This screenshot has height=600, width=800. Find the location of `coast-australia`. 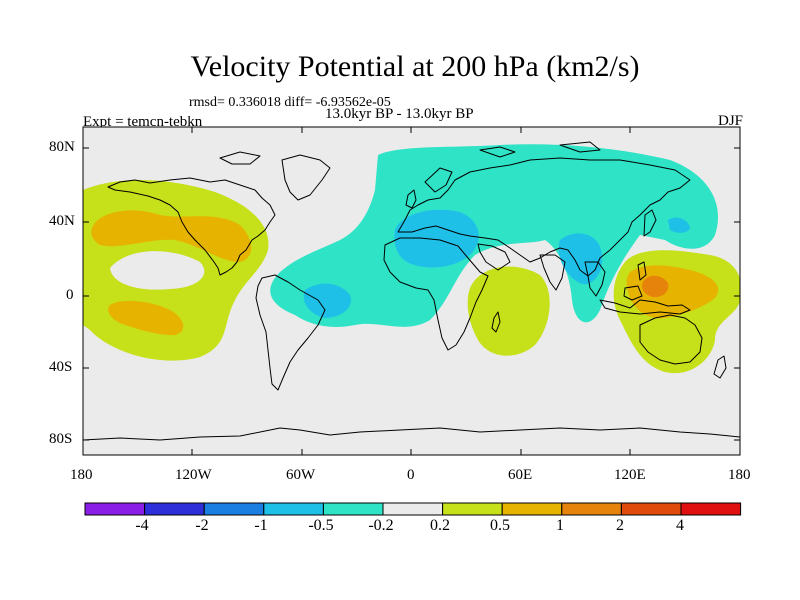

coast-australia is located at coordinates (671, 339).